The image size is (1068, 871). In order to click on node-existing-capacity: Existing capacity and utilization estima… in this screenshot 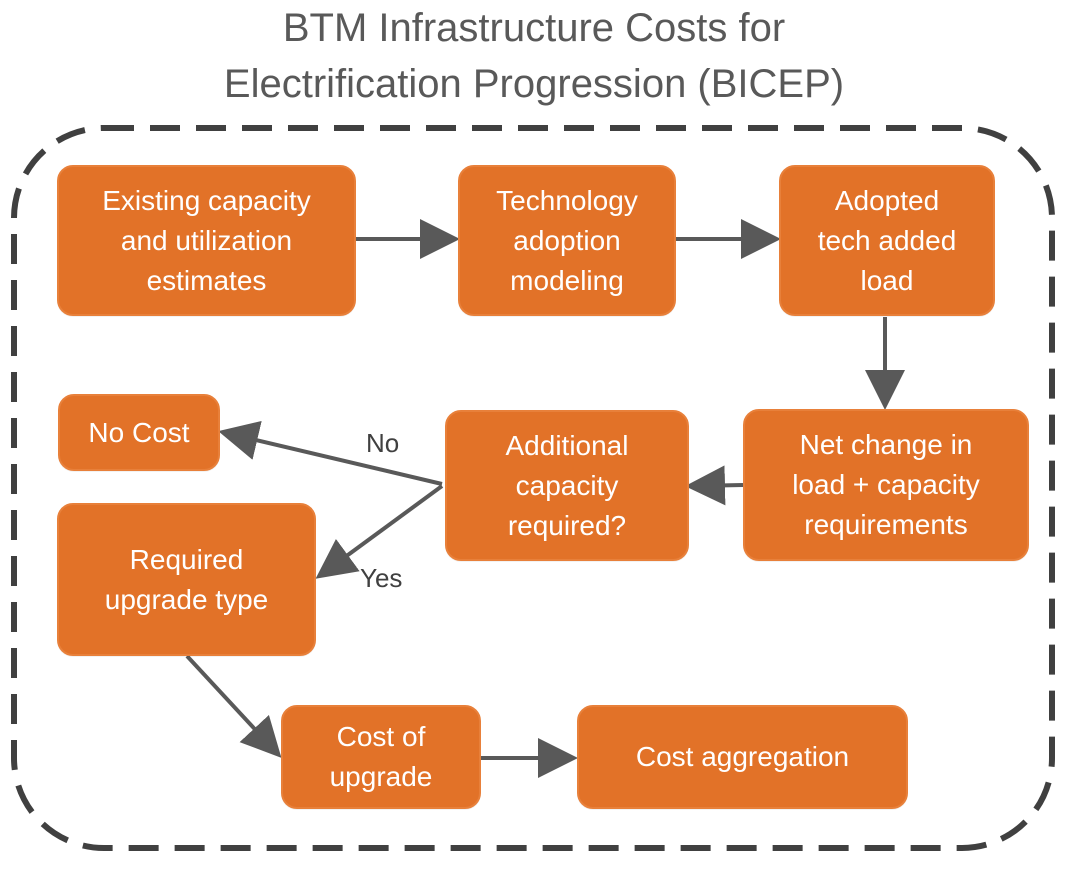, I will do `click(206, 240)`.